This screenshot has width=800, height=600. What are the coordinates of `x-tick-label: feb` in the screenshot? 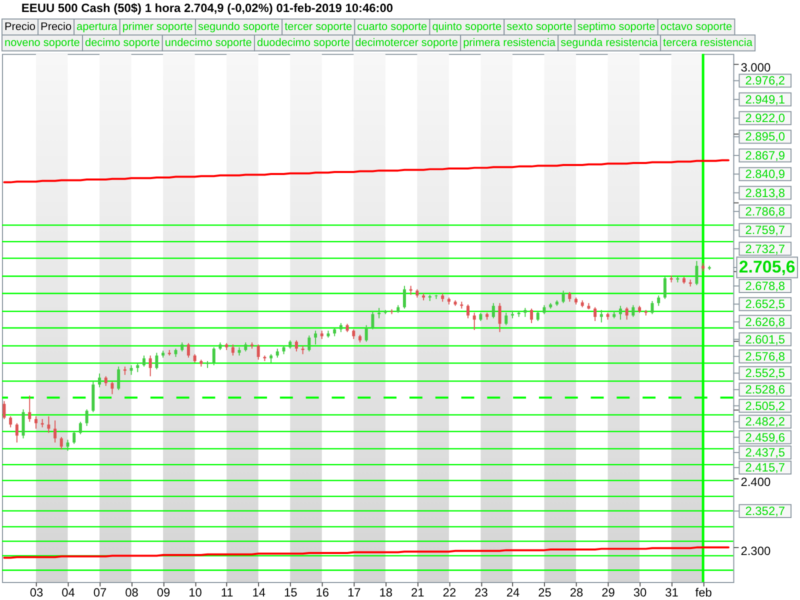 It's located at (703, 592).